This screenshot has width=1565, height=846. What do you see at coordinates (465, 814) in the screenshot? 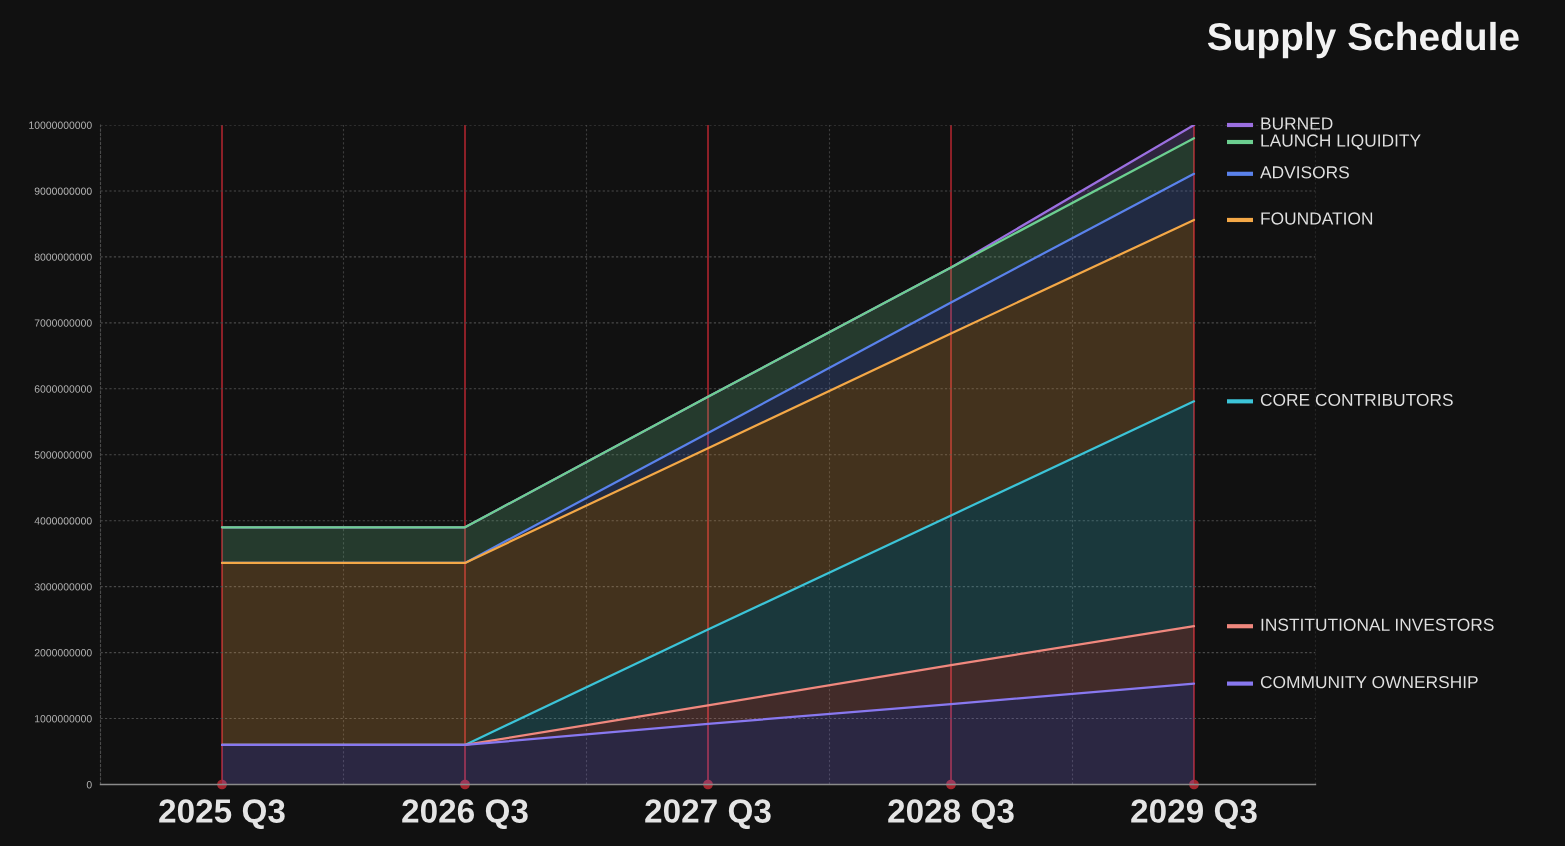
I see `x-tick-label: 2026 Q3` at bounding box center [465, 814].